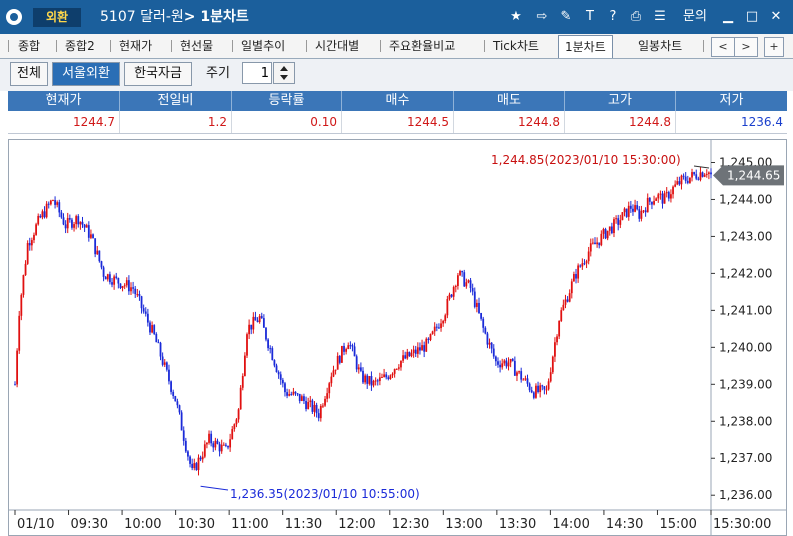 This screenshot has height=536, width=793. What do you see at coordinates (57, 17) in the screenshot?
I see `market-tag: 외환` at bounding box center [57, 17].